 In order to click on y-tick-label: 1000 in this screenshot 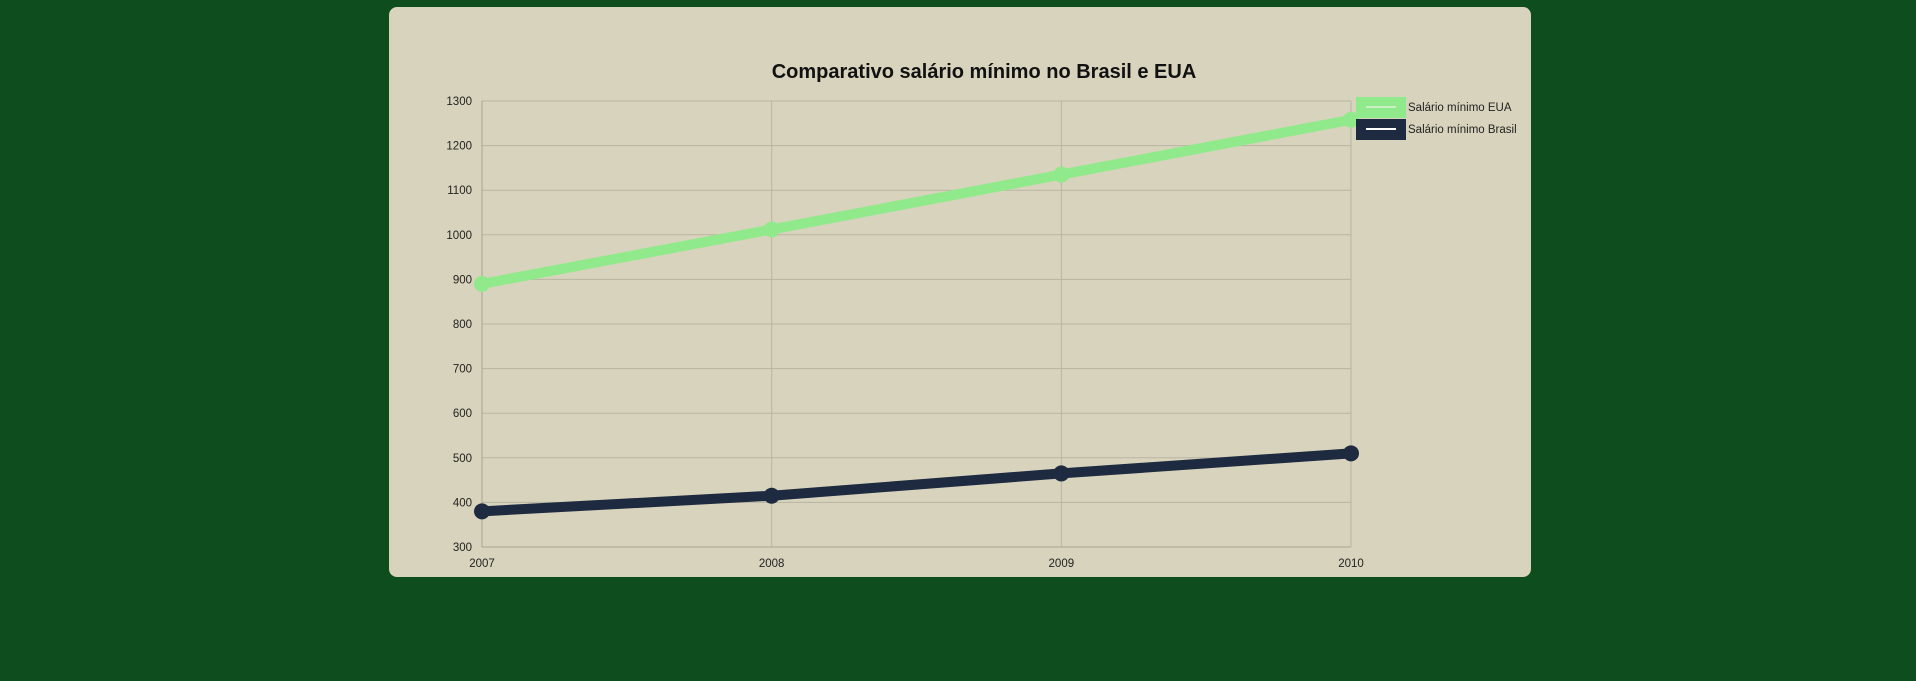, I will do `click(459, 236)`.